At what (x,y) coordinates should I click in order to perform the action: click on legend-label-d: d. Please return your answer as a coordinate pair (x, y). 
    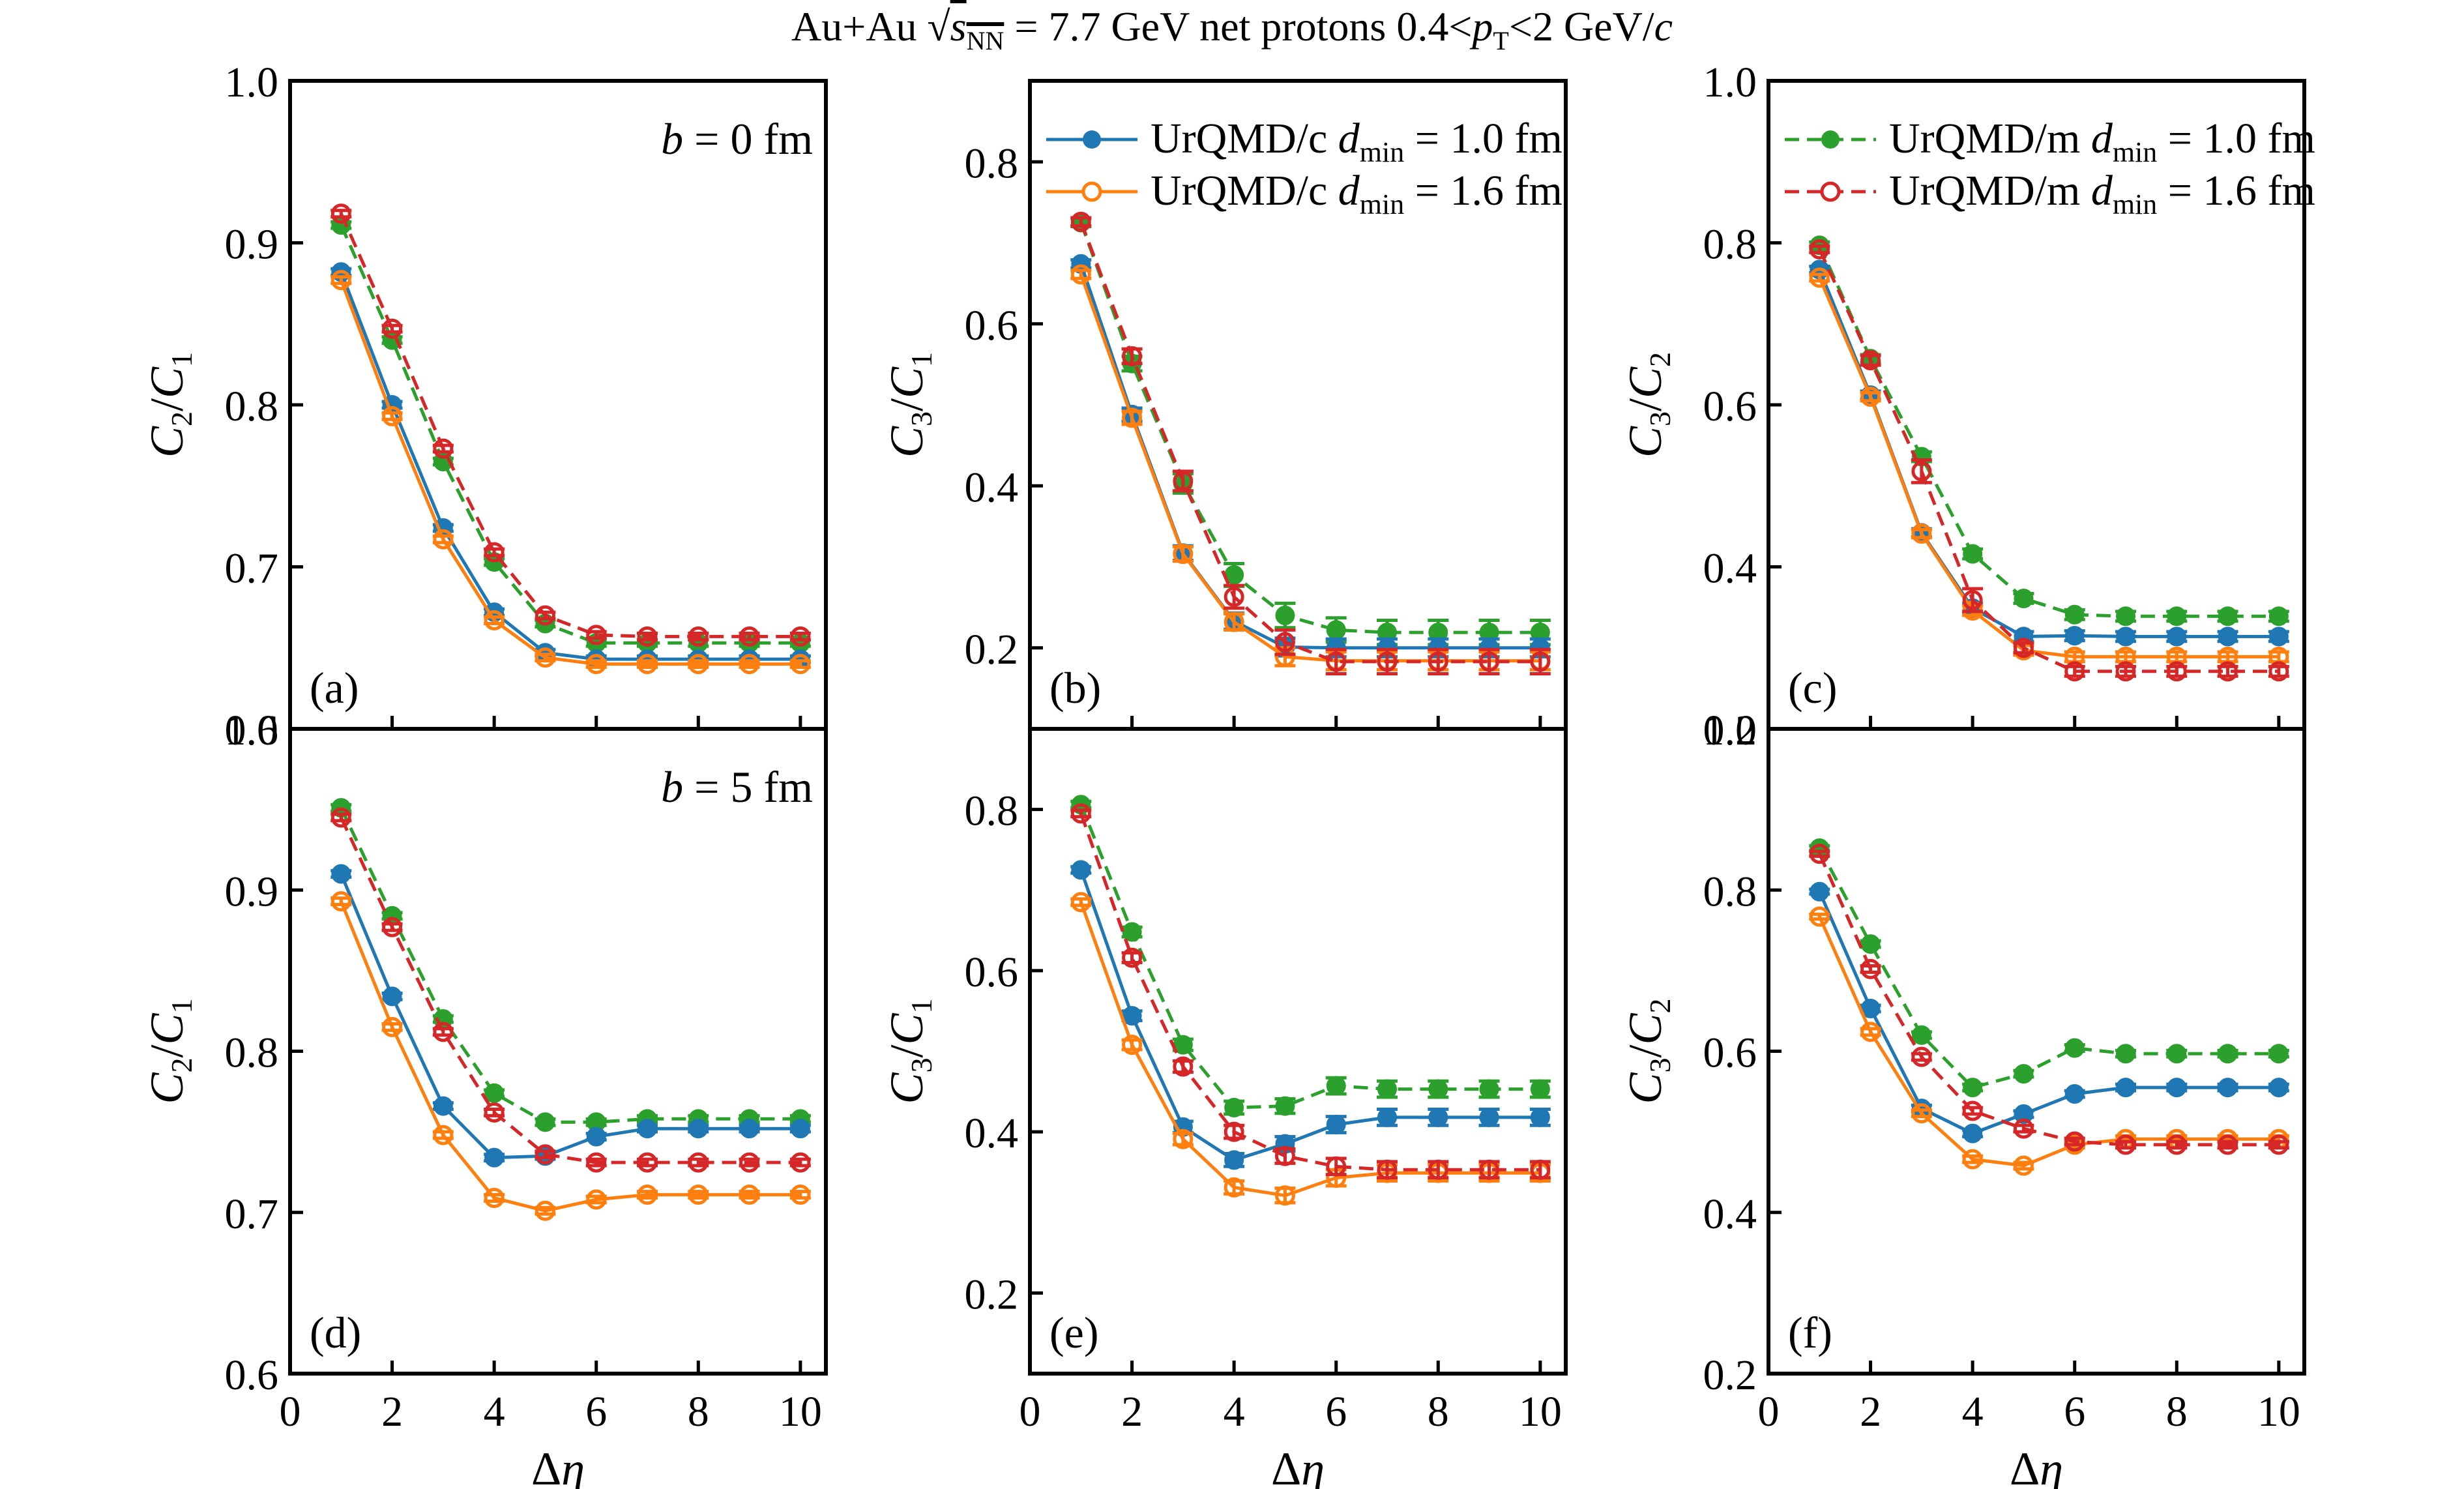
    Looking at the image, I should click on (1349, 190).